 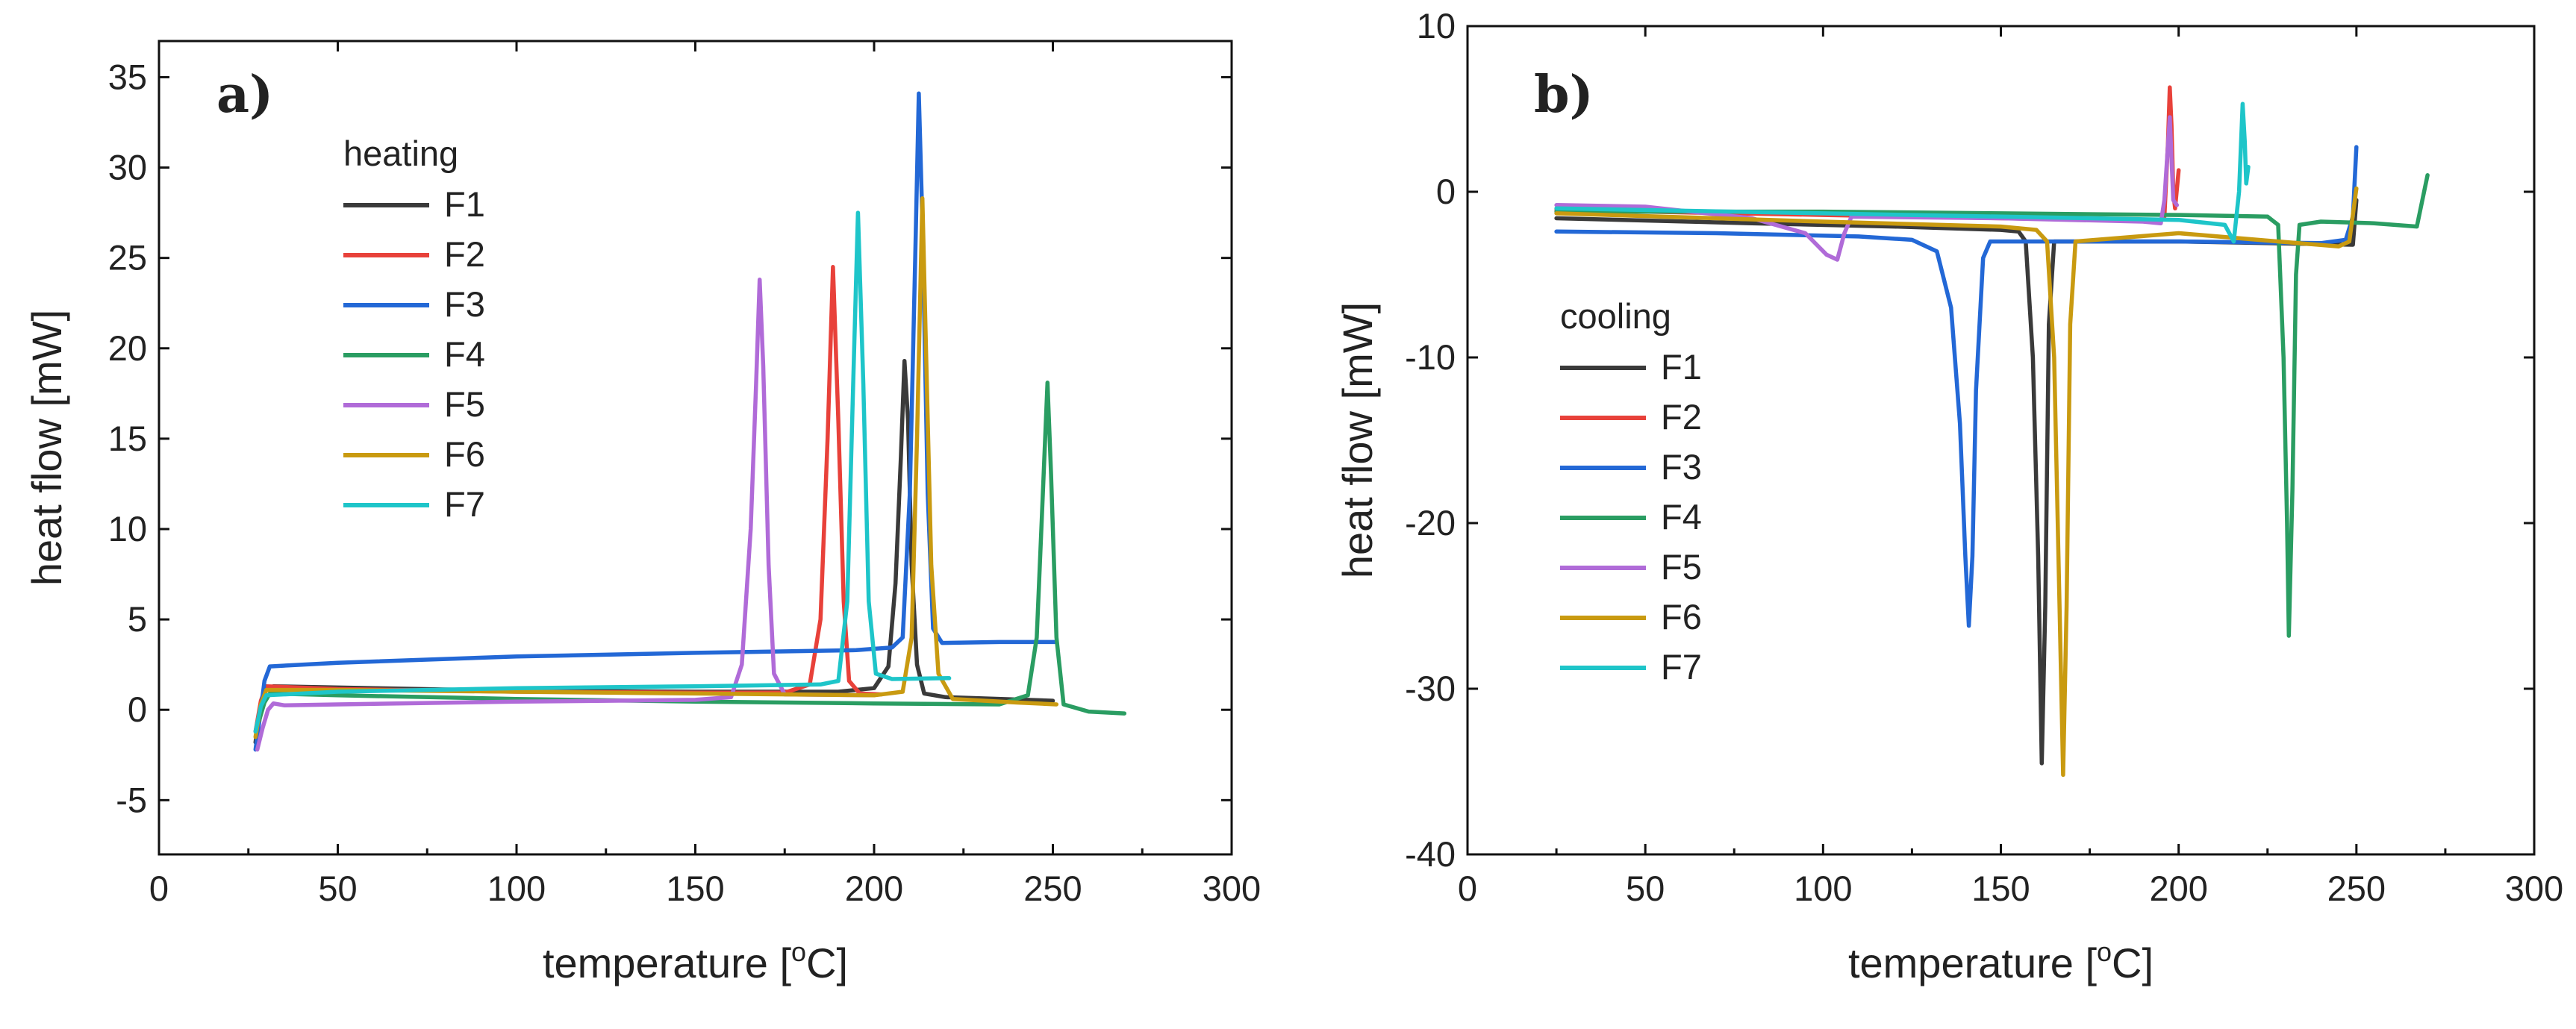 I want to click on legend: cooling F1 F2 F3 F4 F5 F6 F7, so click(x=1631, y=491).